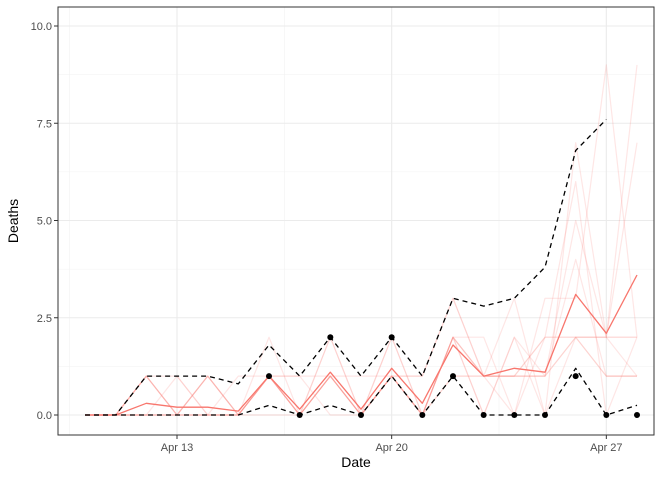 The image size is (672, 480). I want to click on x-tick-label: Apr 27, so click(606, 448).